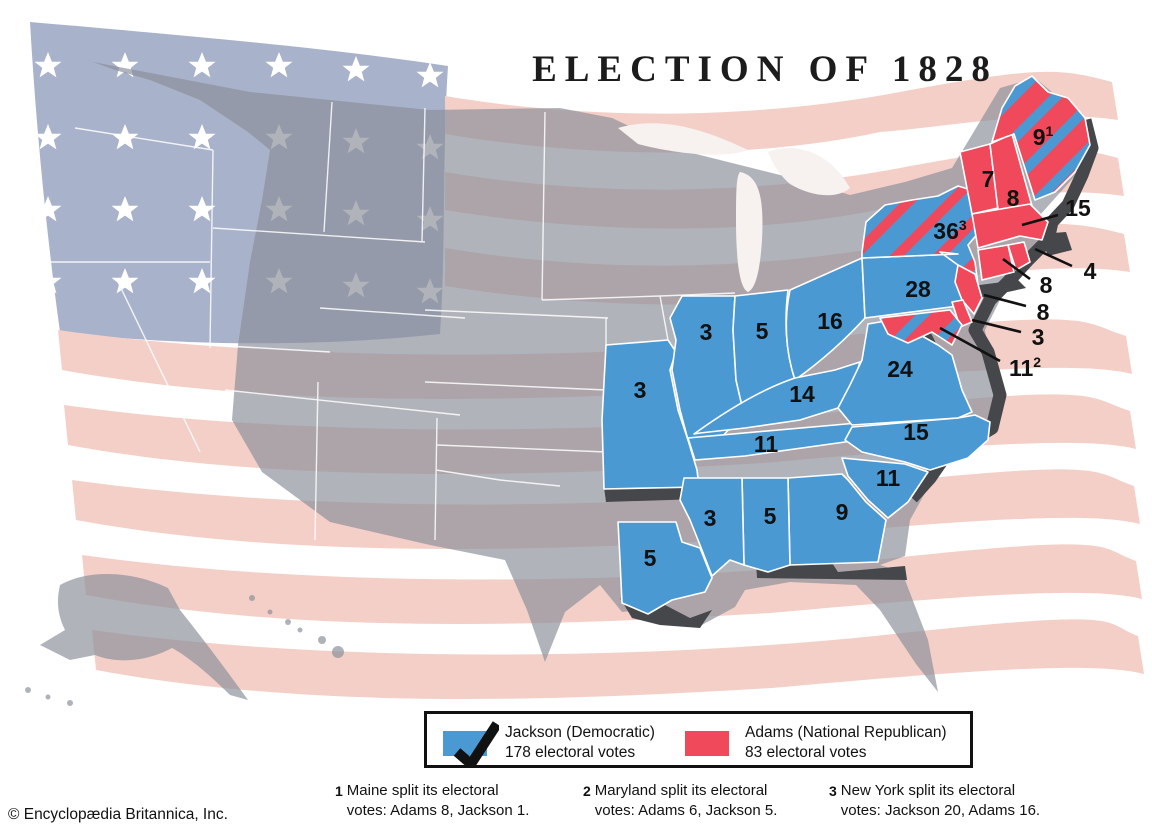  I want to click on footnote-marker: 1, so click(339, 791).